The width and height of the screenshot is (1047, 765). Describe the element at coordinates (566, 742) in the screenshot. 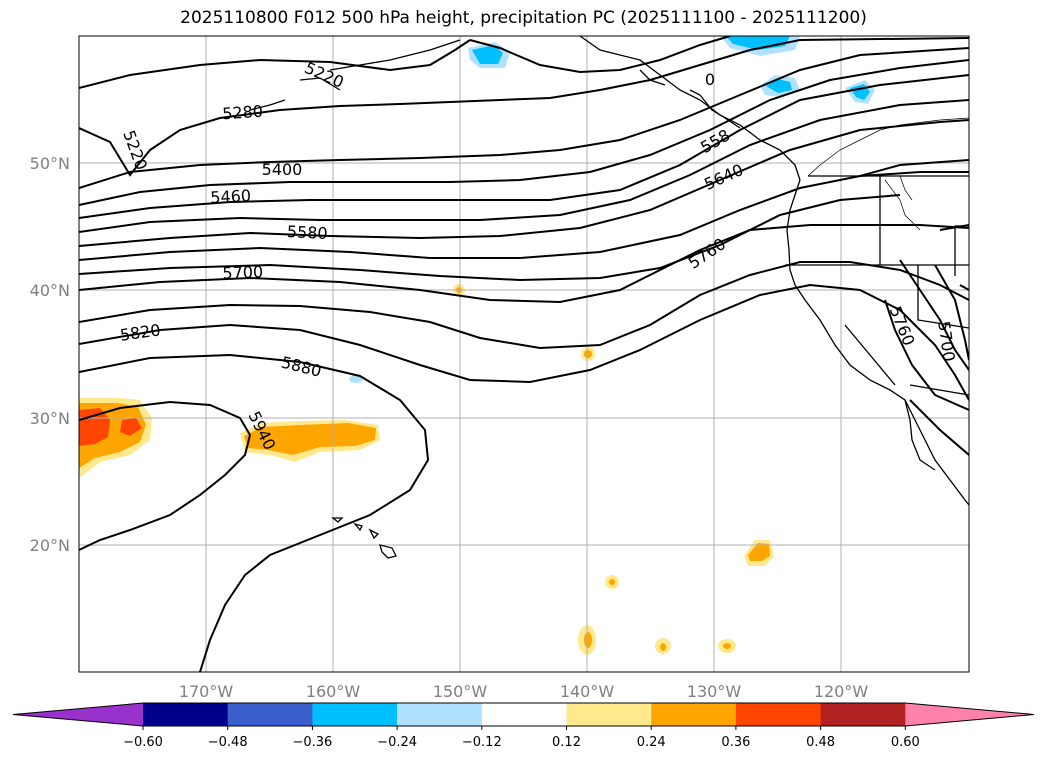

I see `colorbar-tick-label: 0.12` at that location.